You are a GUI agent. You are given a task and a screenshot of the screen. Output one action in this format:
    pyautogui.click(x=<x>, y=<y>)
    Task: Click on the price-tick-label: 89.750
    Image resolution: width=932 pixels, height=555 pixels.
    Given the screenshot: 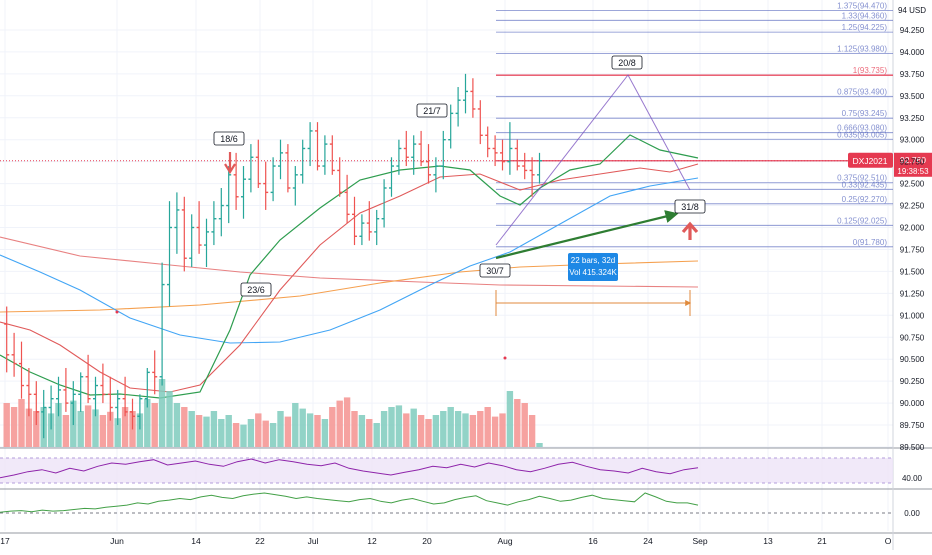 What is the action you would take?
    pyautogui.click(x=912, y=425)
    